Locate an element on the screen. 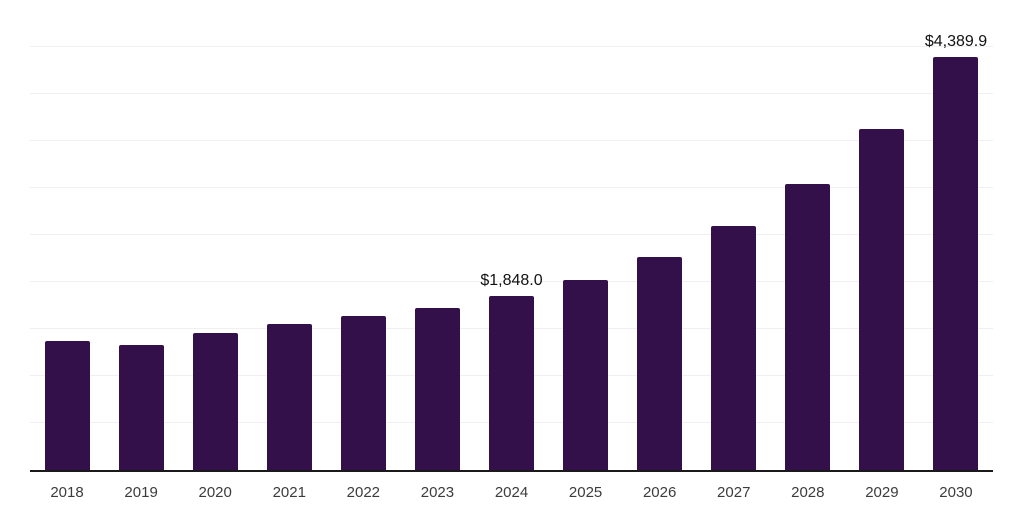 Image resolution: width=1024 pixels, height=512 pixels. bar-2029 is located at coordinates (882, 299).